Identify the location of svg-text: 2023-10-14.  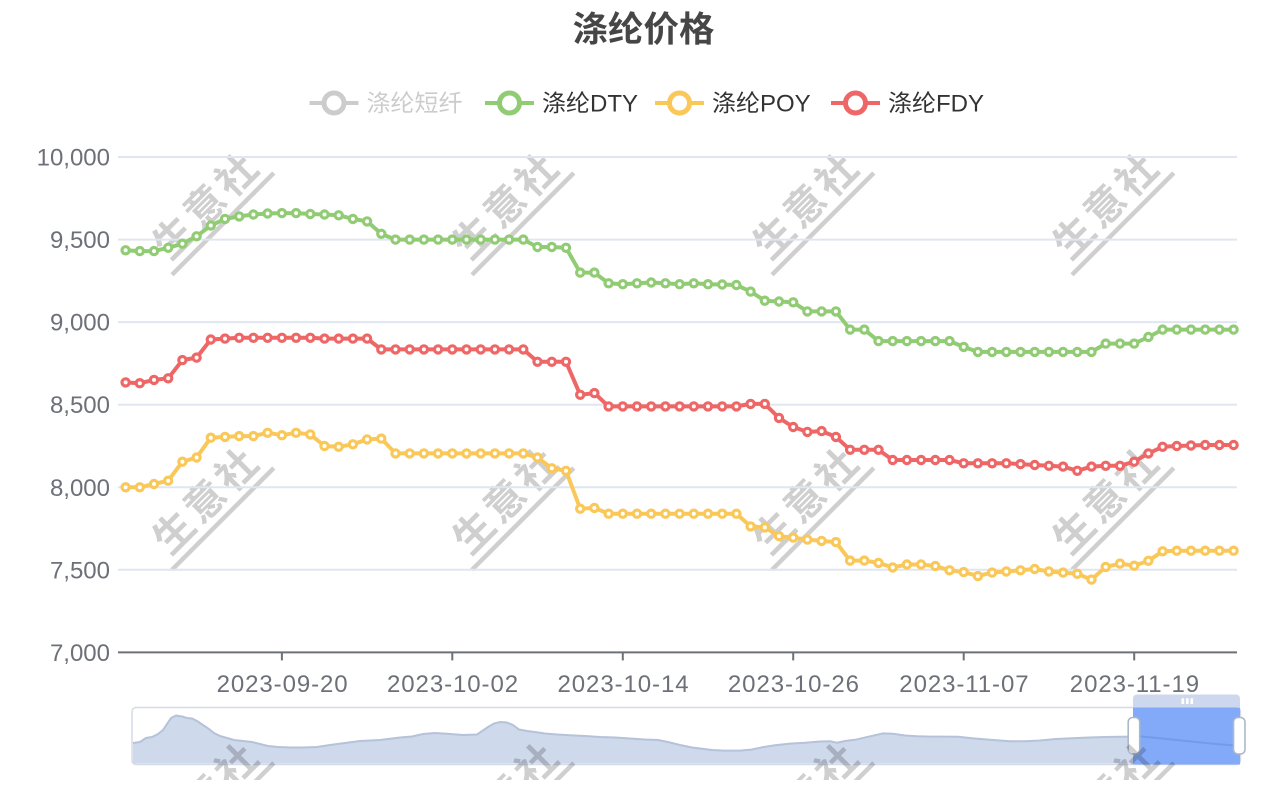
(624, 684).